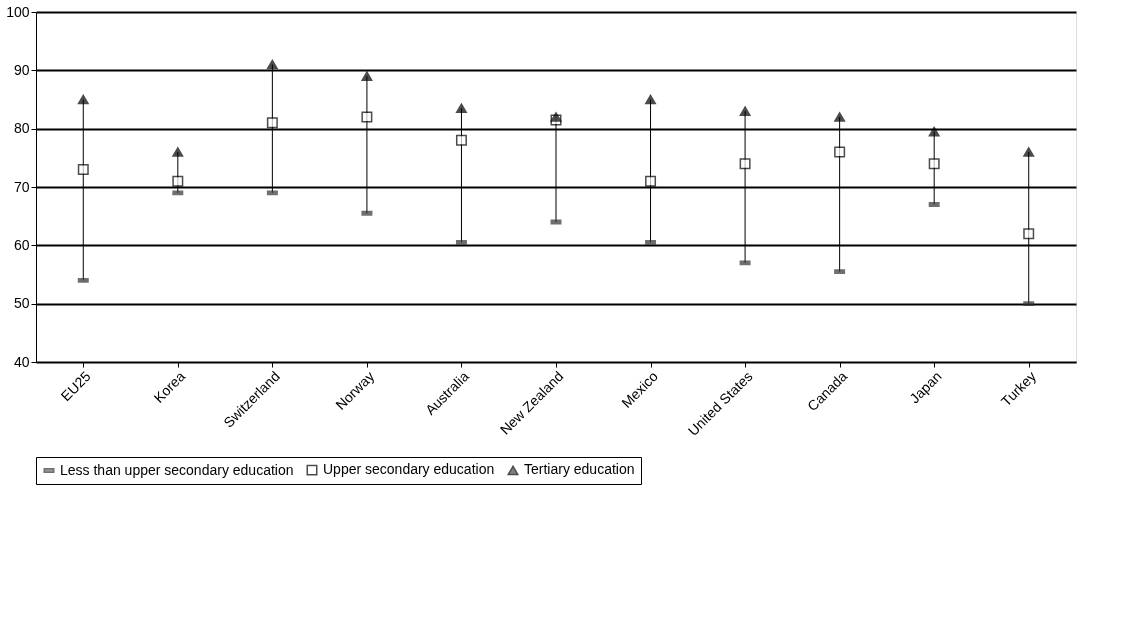  I want to click on legend-label: Tertiary education, so click(579, 469).